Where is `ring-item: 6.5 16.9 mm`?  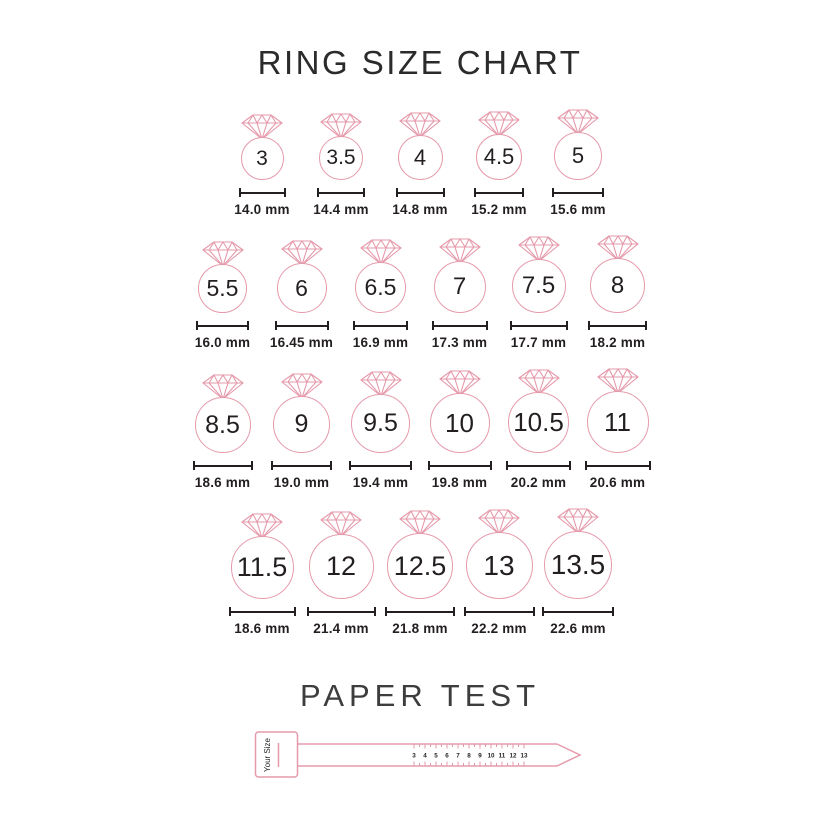 ring-item: 6.5 16.9 mm is located at coordinates (380, 294).